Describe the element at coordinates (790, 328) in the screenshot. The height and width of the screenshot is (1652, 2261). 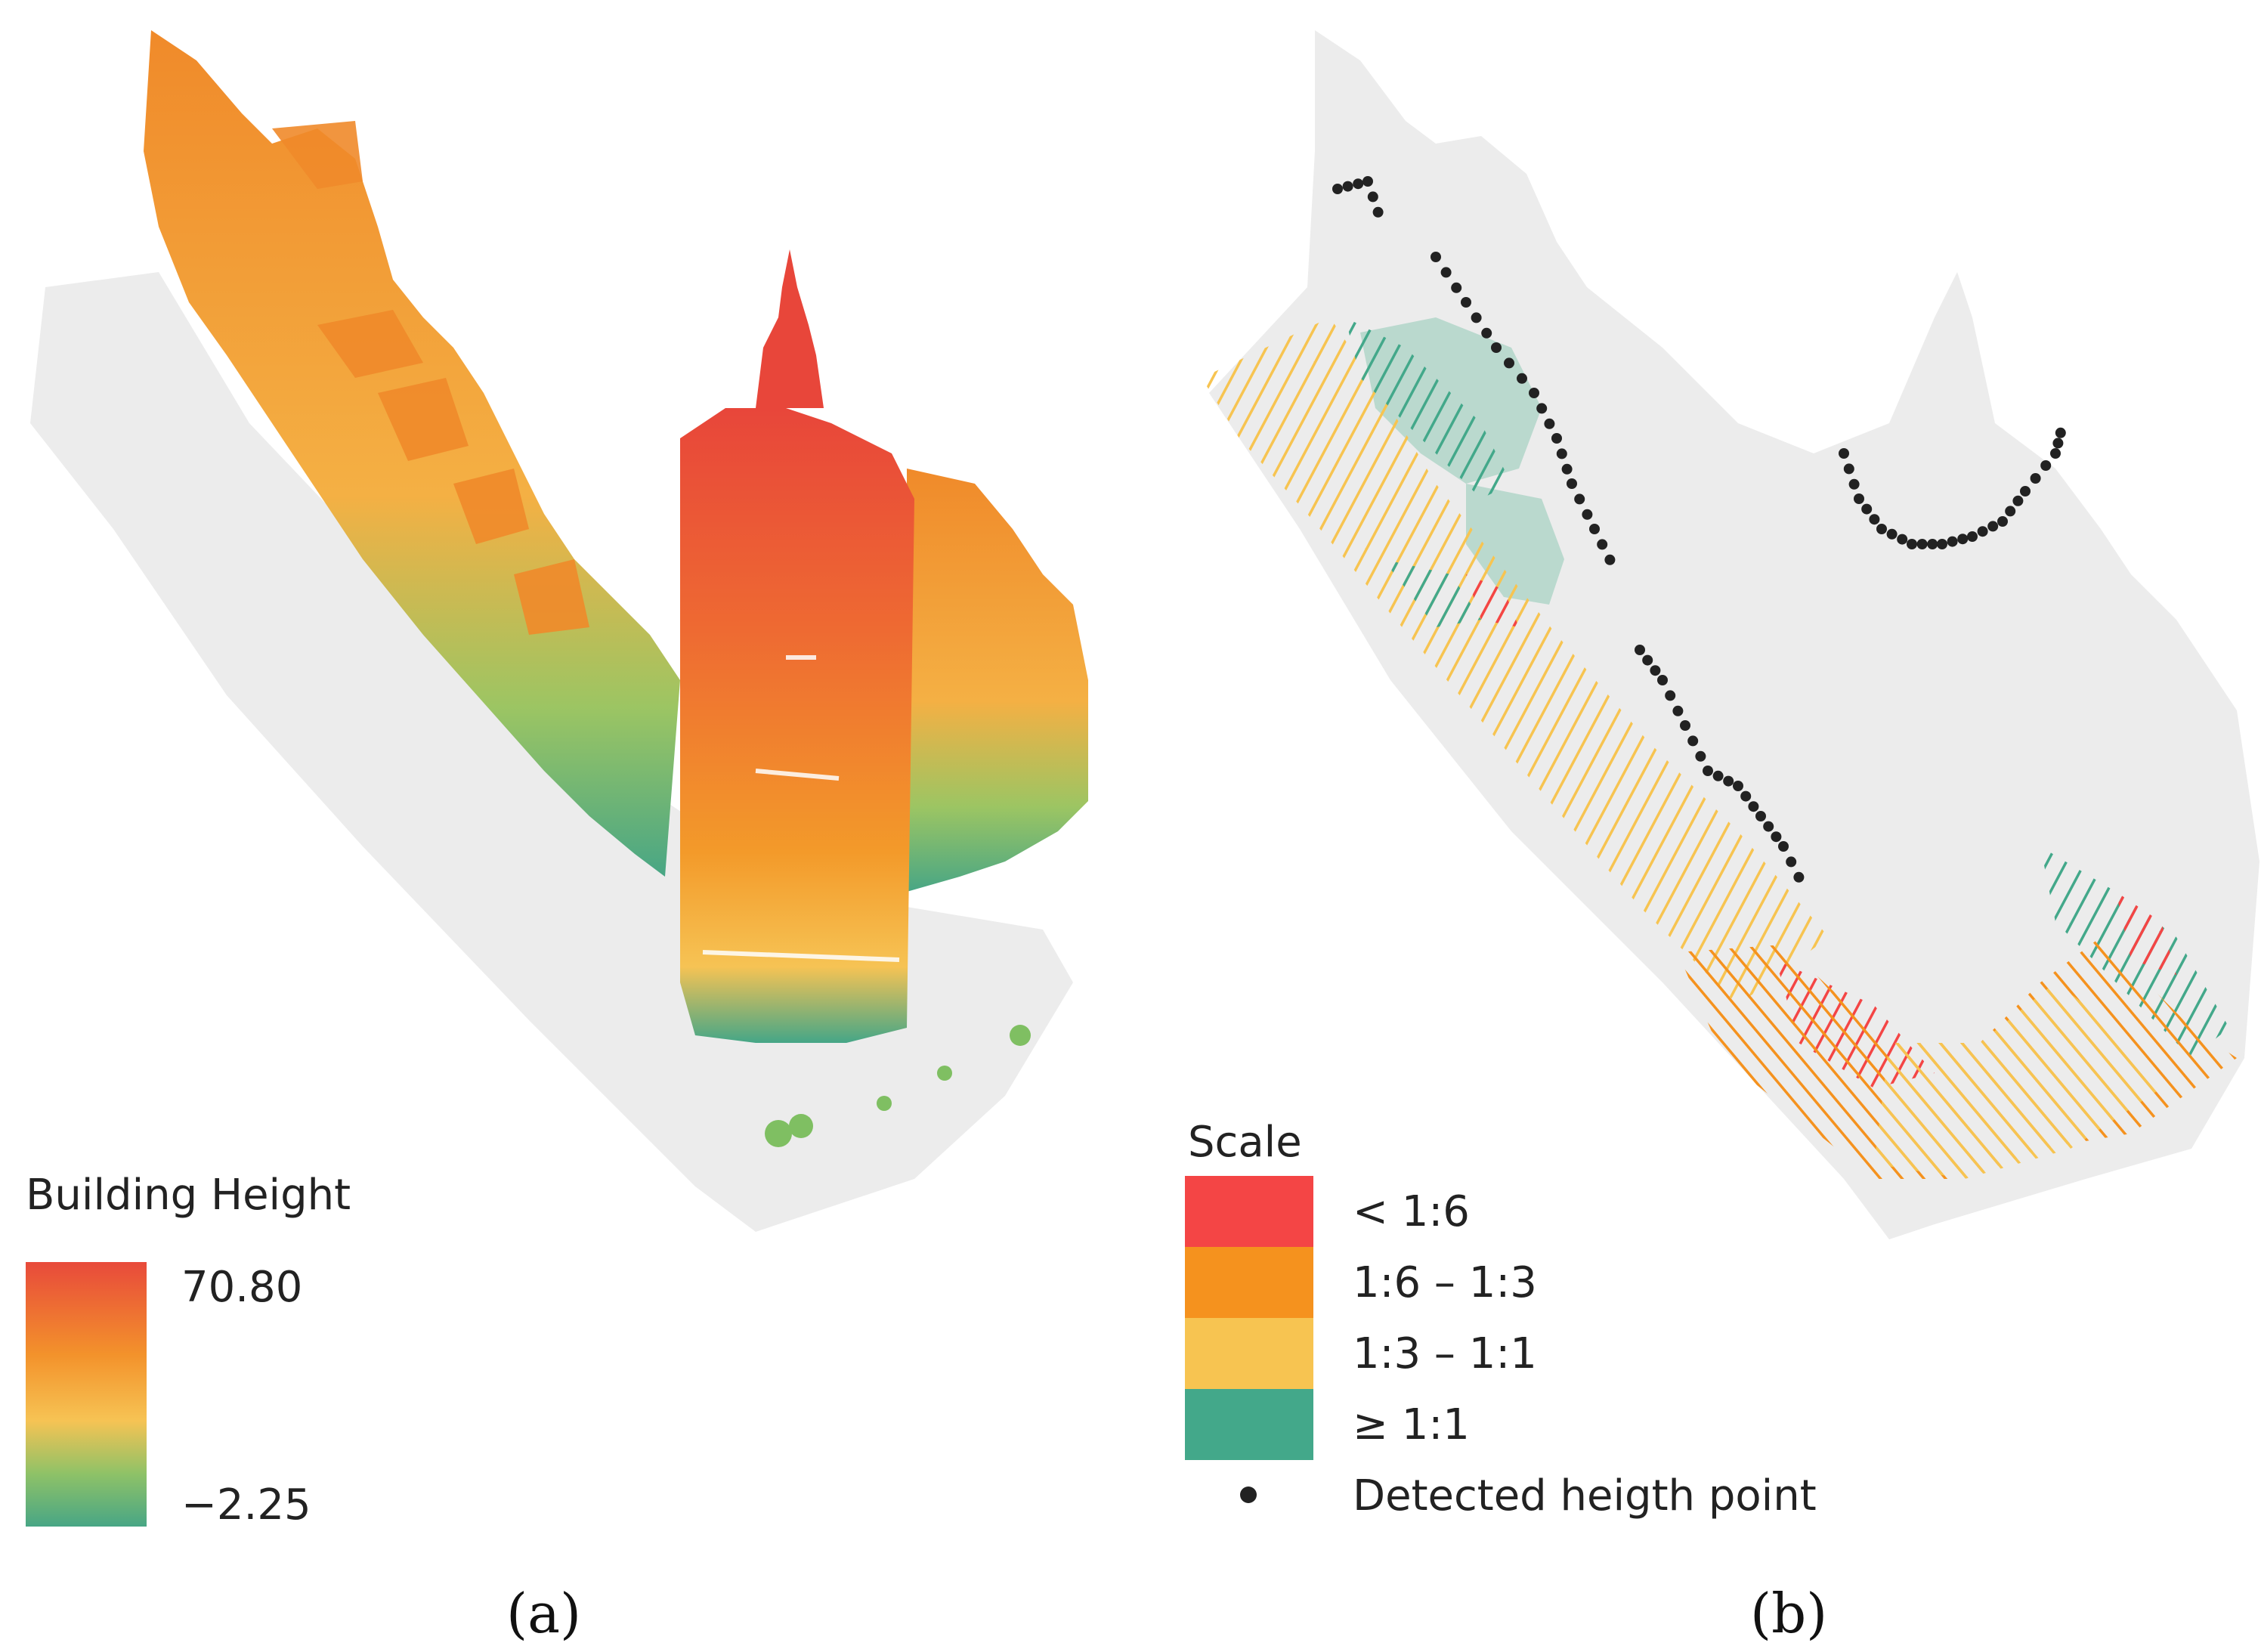
I see `tower-crown` at that location.